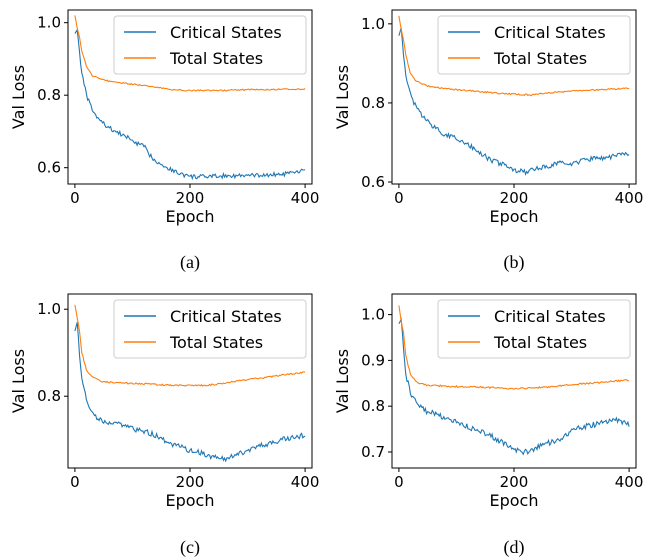 This screenshot has height=560, width=660. I want to click on panel-caption: (a), so click(190, 262).